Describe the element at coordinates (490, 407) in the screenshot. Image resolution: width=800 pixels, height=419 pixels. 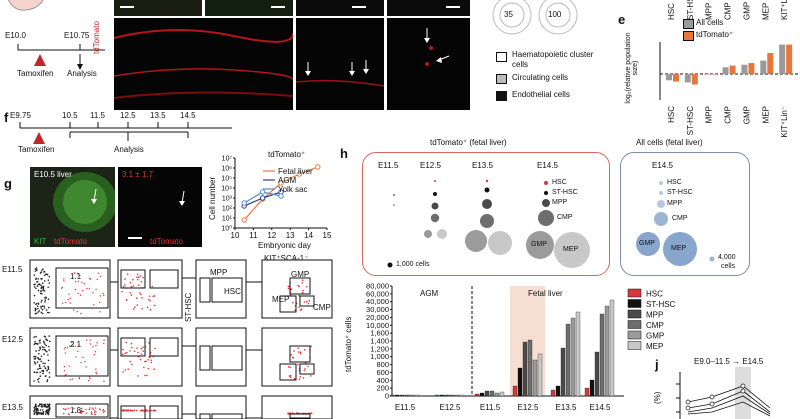
I see `chart-i-xtick: E11.5` at that location.